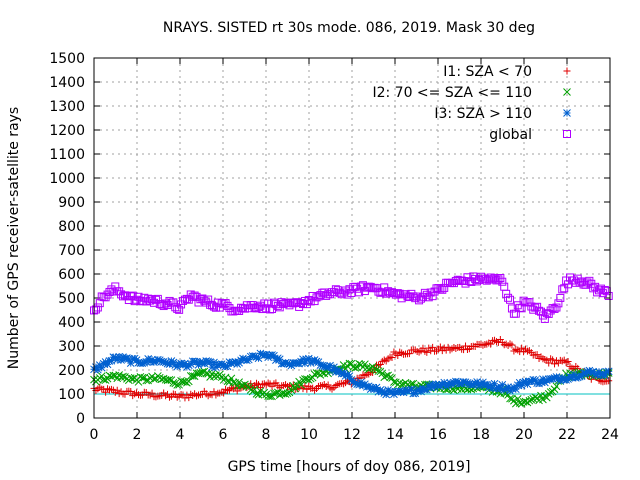  Describe the element at coordinates (395, 435) in the screenshot. I see `x-tick-label: 14` at that location.